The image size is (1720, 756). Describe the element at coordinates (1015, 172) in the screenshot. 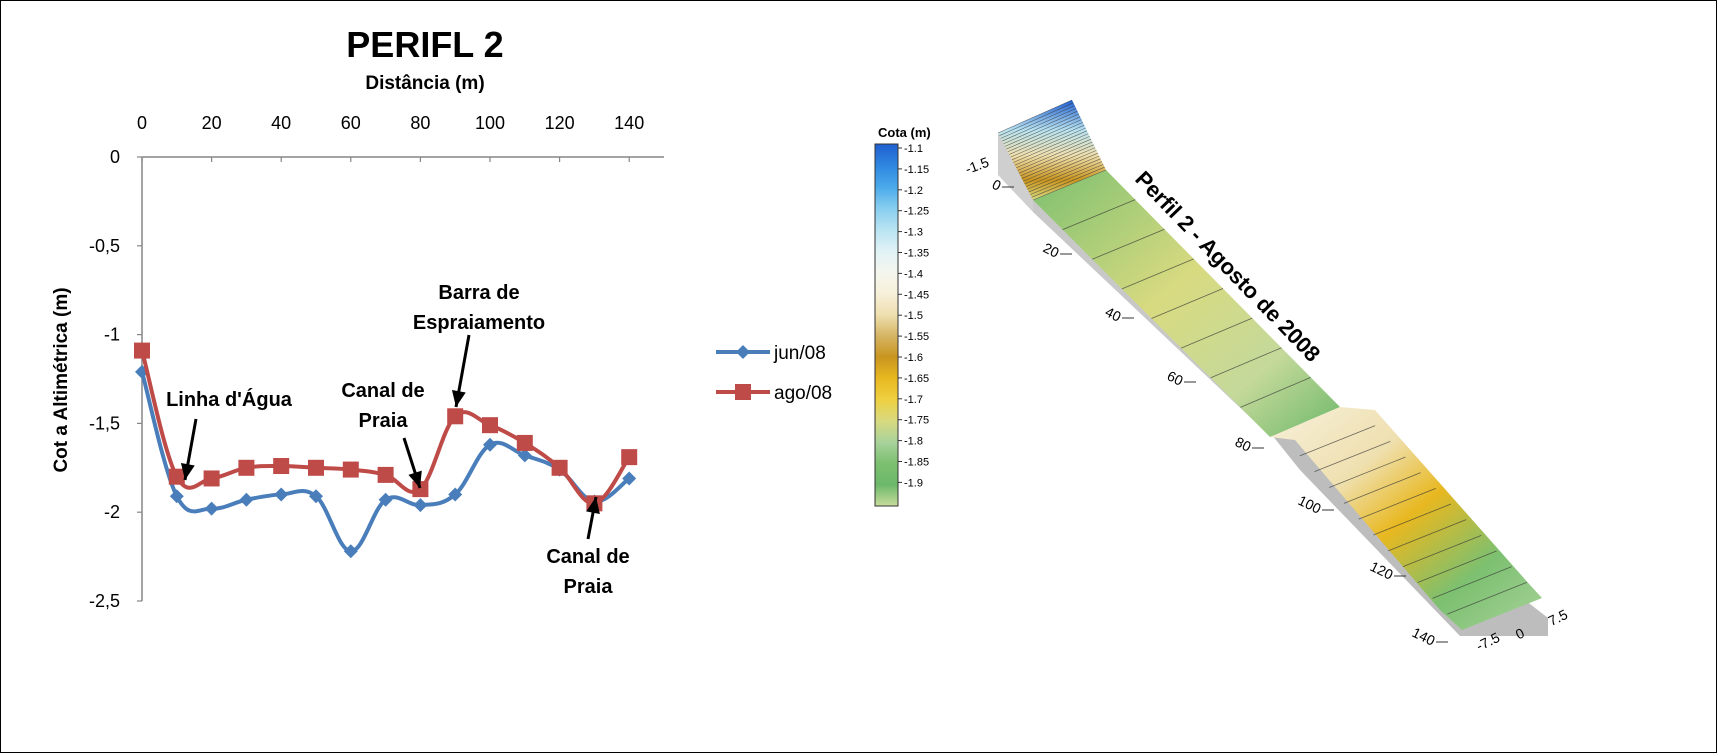

I see `surface-side-wall-a` at that location.